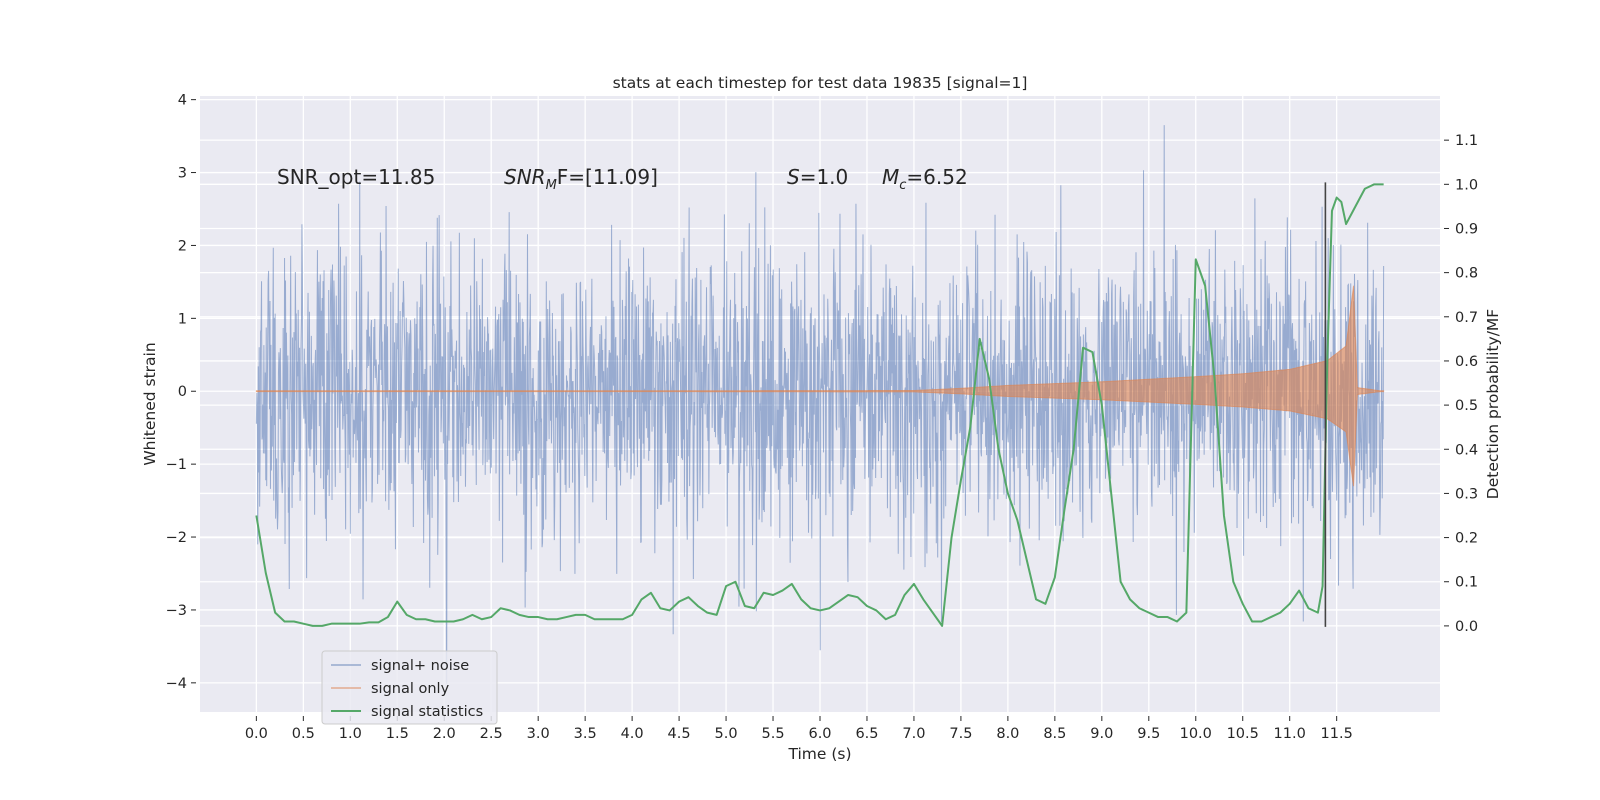 This screenshot has width=1600, height=800. I want to click on x-tick-label: 2.5, so click(491, 734).